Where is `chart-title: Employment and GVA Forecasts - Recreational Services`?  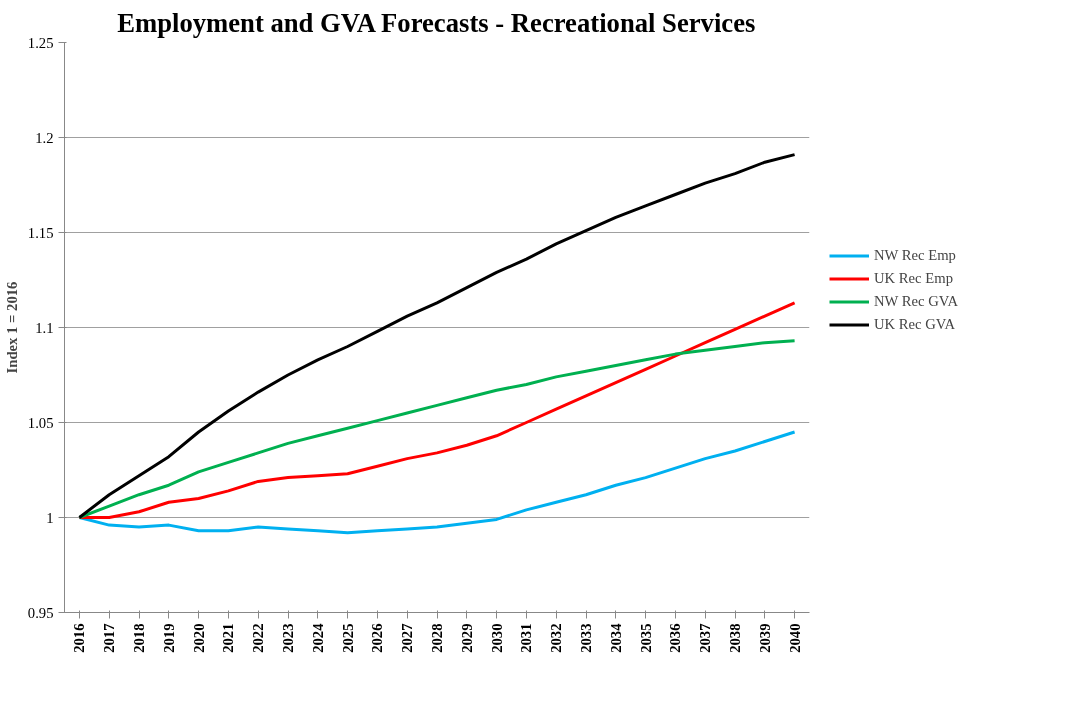
chart-title: Employment and GVA Forecasts - Recreational Services is located at coordinates (436, 22).